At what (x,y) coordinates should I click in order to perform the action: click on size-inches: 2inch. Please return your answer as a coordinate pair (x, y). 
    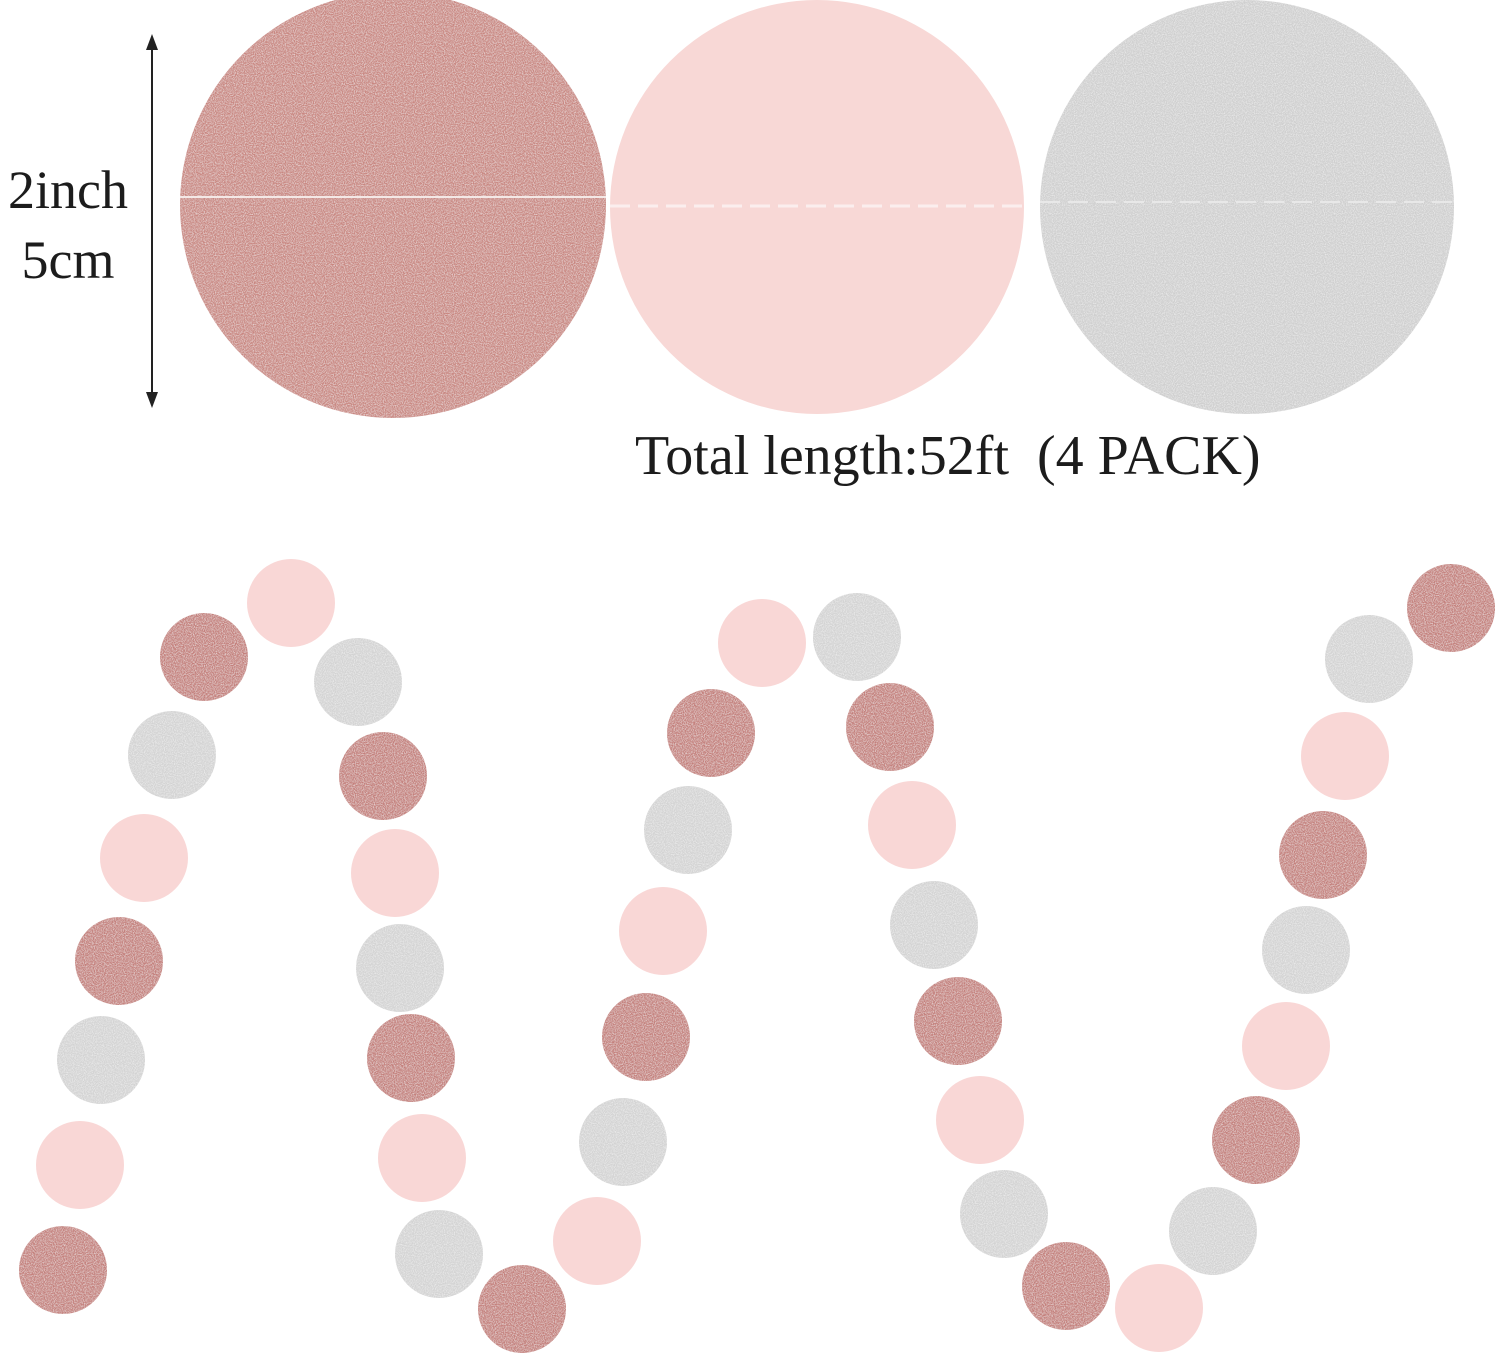
    Looking at the image, I should click on (68, 190).